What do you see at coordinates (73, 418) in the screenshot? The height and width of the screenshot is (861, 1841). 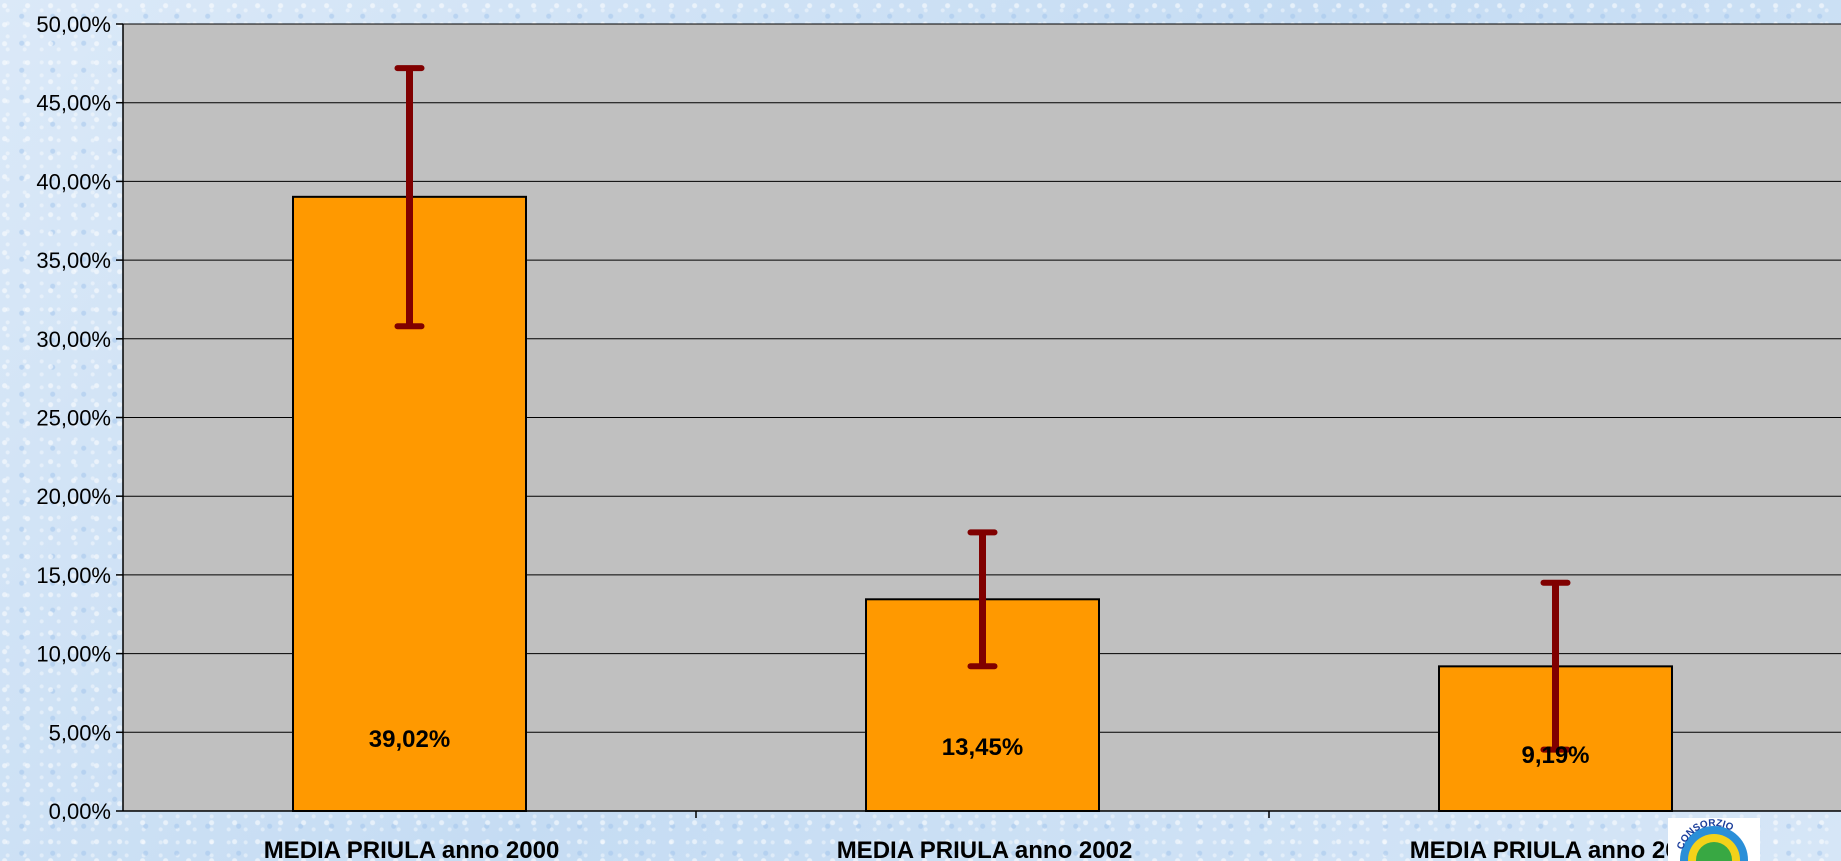 I see `y-tick-label: 25,00%` at bounding box center [73, 418].